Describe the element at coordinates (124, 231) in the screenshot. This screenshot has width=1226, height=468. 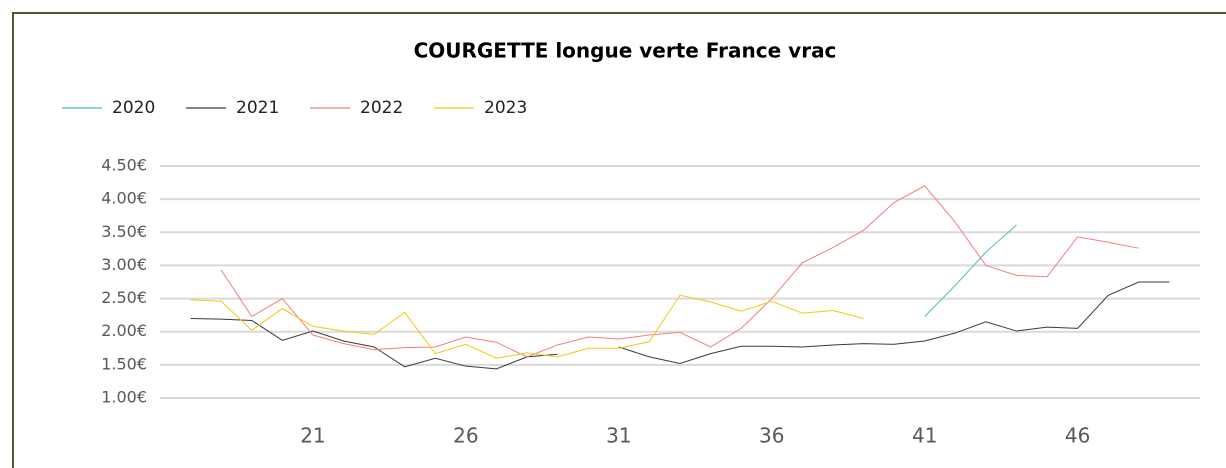
I see `y-tick-label: 3.50€` at that location.